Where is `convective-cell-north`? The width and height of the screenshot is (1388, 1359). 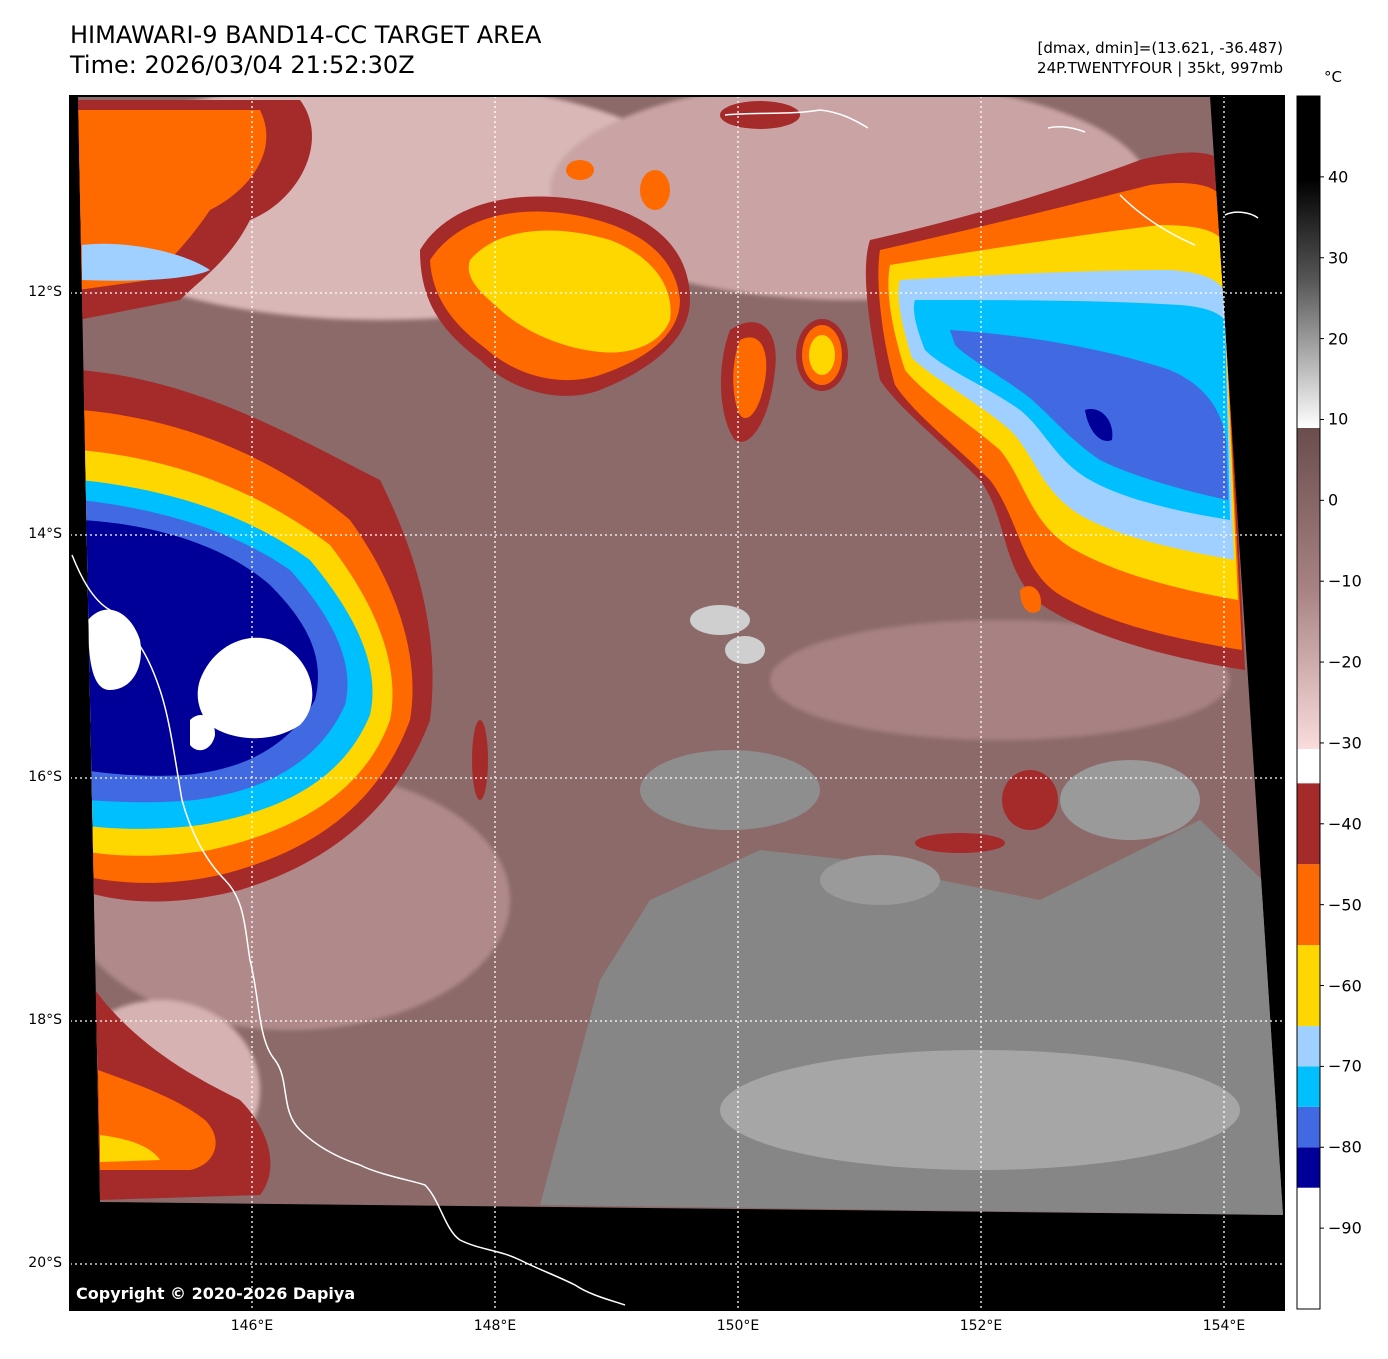
convective-cell-north is located at coordinates (634, 319).